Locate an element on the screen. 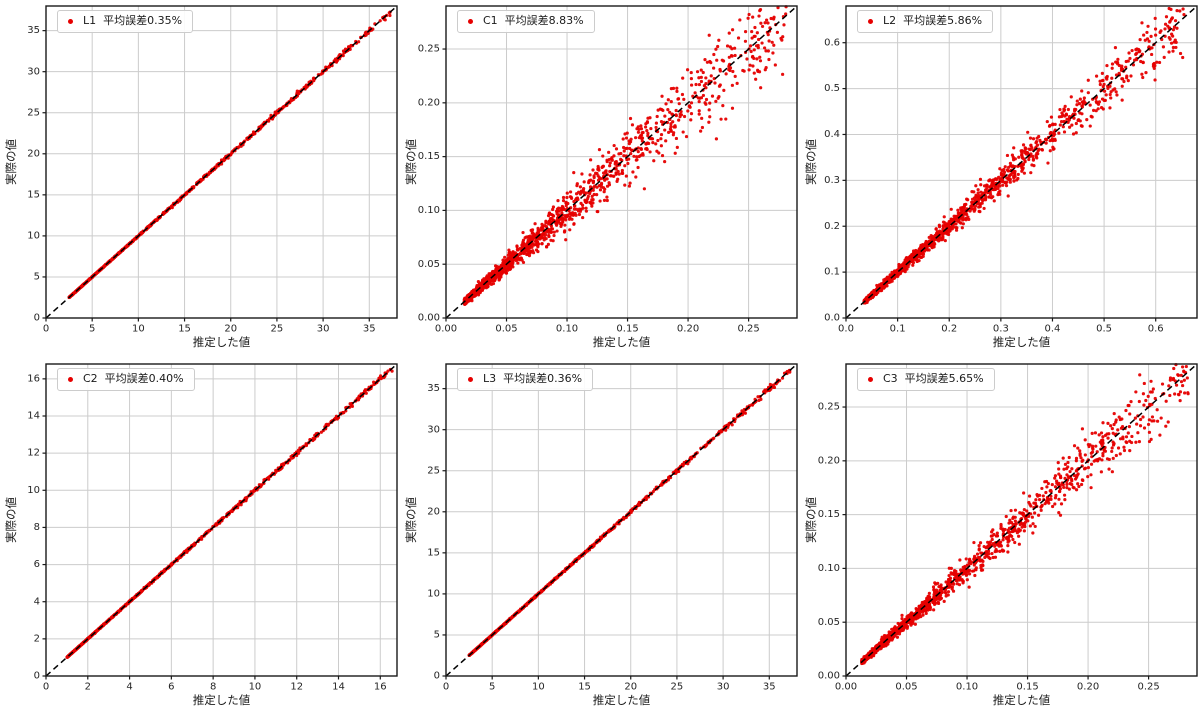  legend-c1: C1 平均誤差8.83% is located at coordinates (526, 22).